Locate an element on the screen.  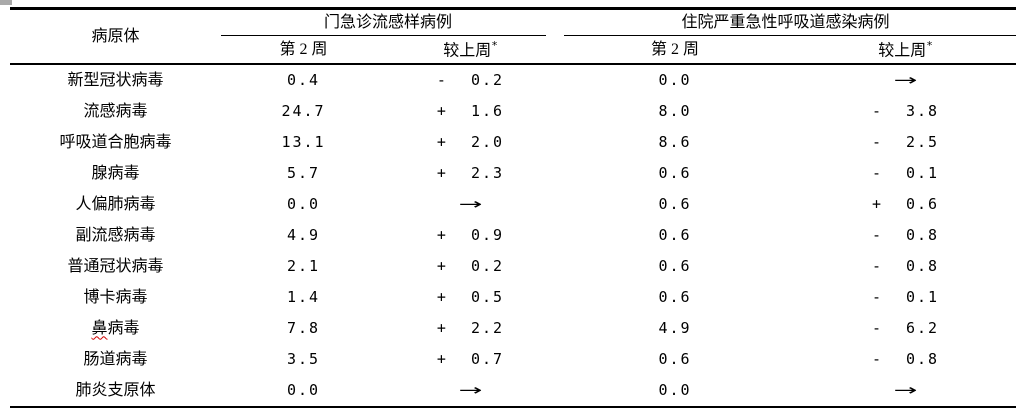
change-value: + 0.2 is located at coordinates (470, 266).